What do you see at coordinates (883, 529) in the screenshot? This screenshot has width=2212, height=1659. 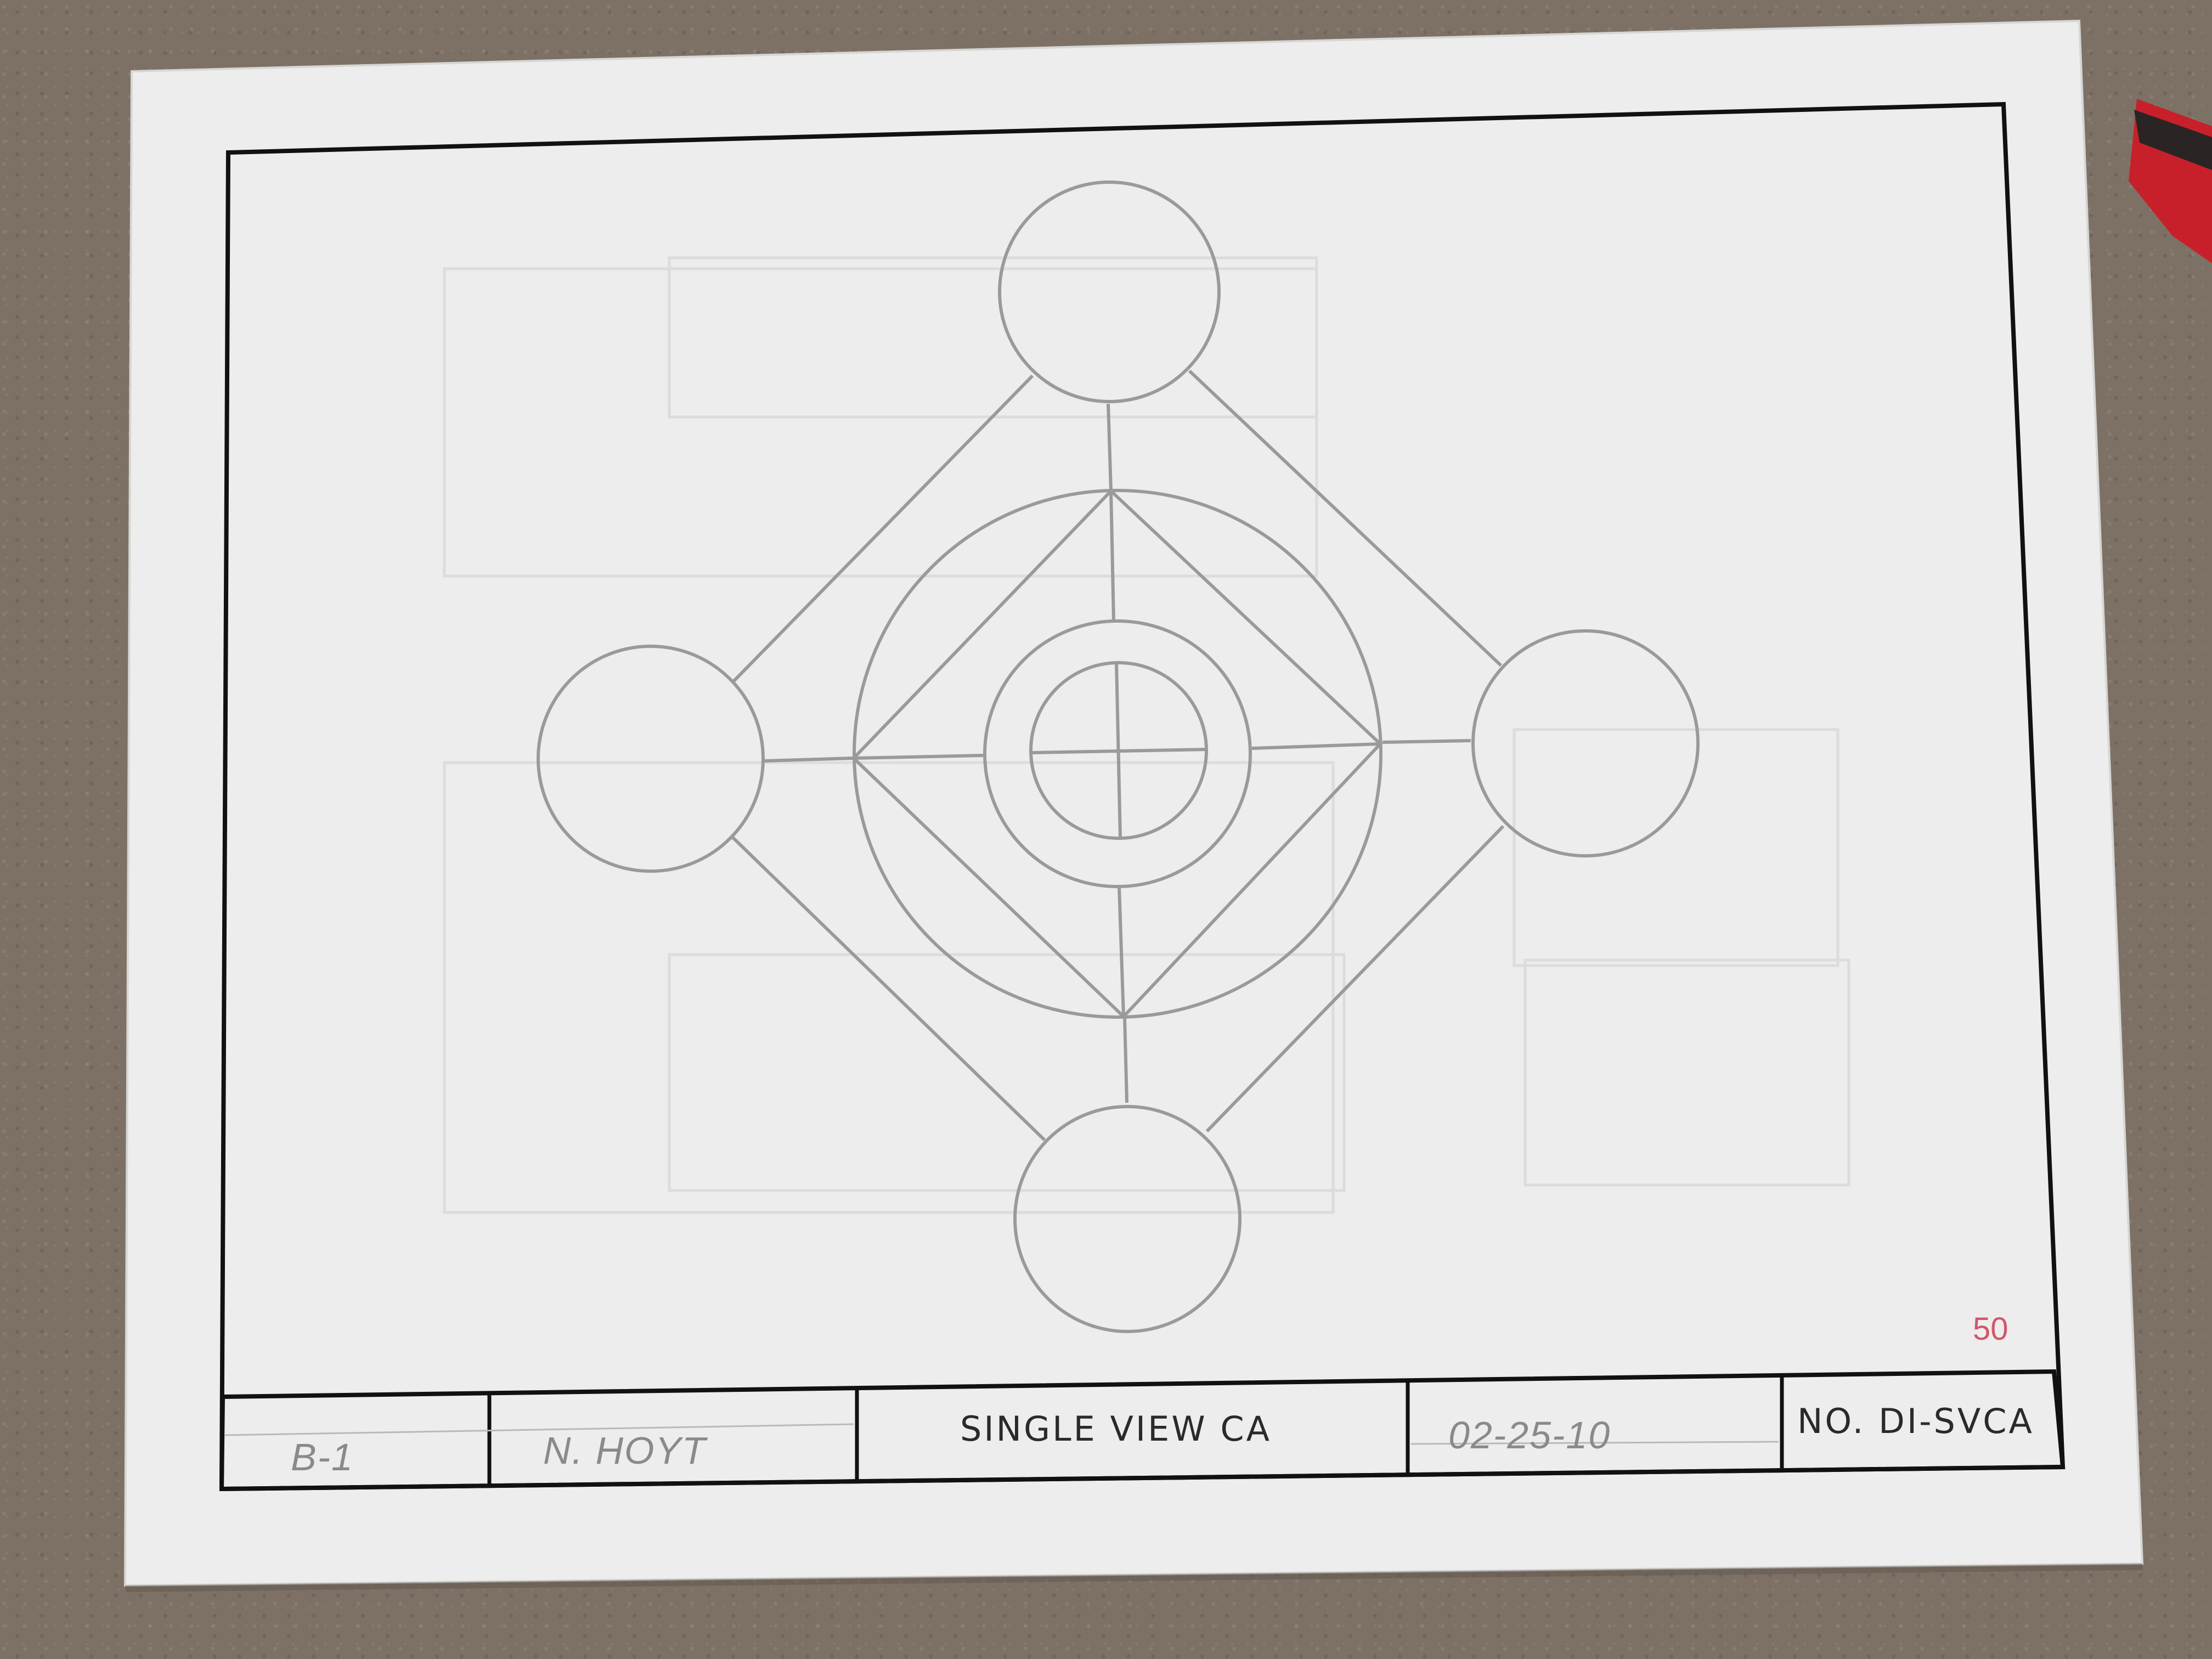 I see `diamond-edge-top-left` at bounding box center [883, 529].